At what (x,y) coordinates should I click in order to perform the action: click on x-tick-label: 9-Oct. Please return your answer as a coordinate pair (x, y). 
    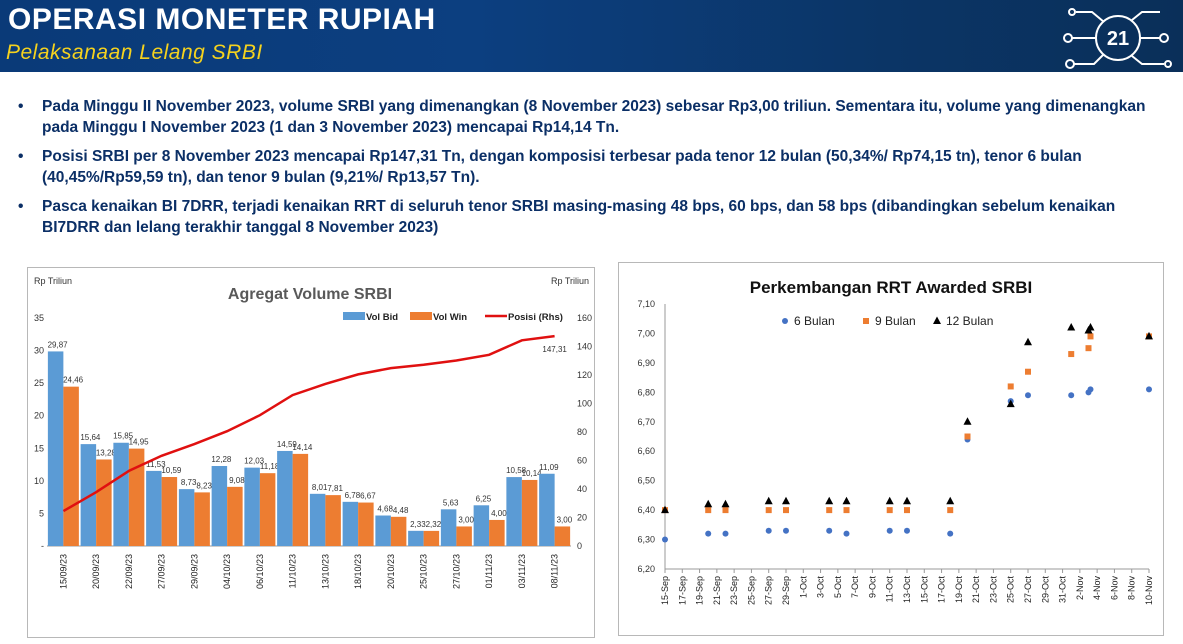
    Looking at the image, I should click on (872, 587).